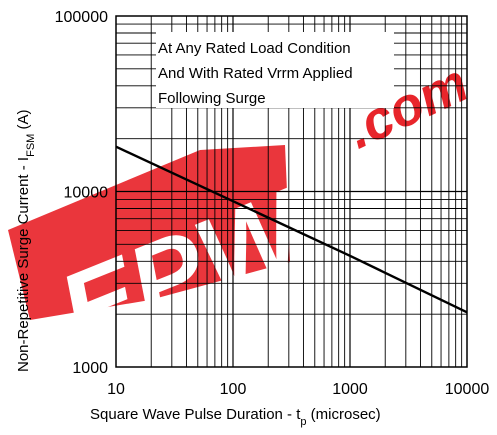  I want to click on x-tick-label: 100, so click(233, 389).